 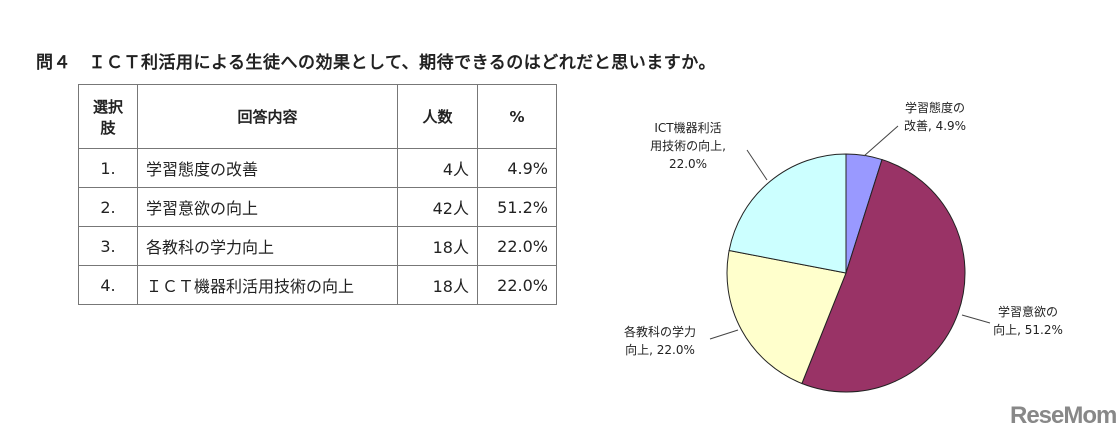 What do you see at coordinates (267, 168) in the screenshot?
I see `row-text: 学習態度の改善` at bounding box center [267, 168].